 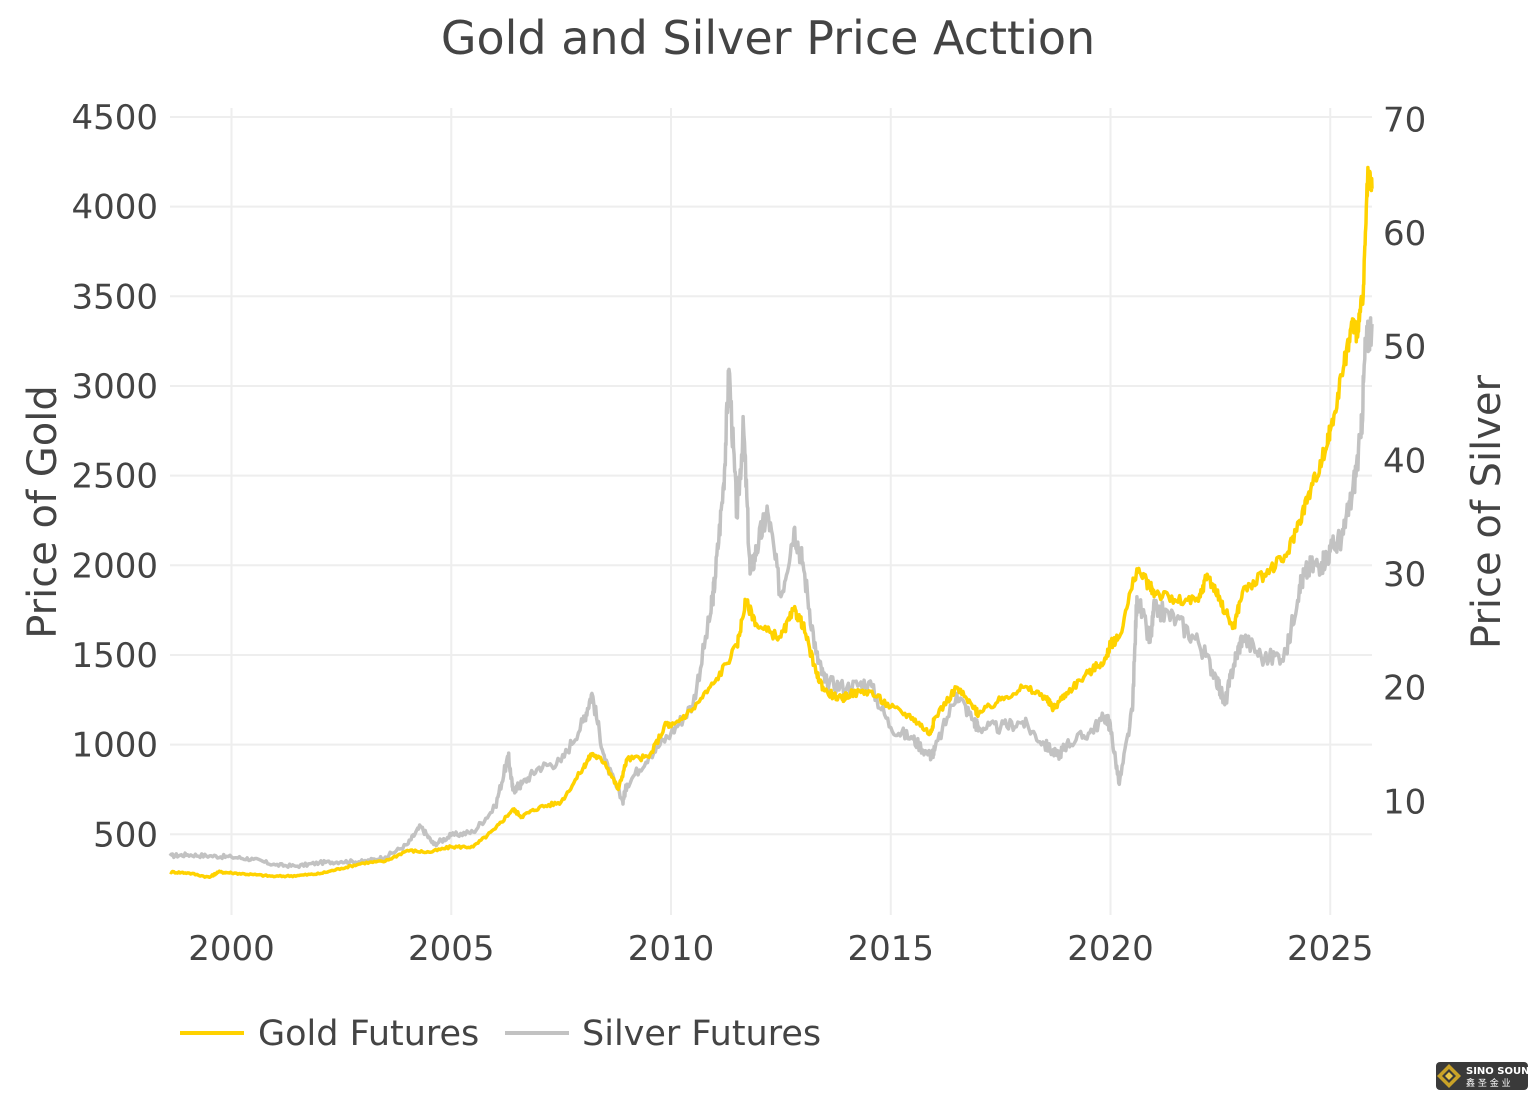 I want to click on x-tick-label: 2010, so click(x=671, y=949).